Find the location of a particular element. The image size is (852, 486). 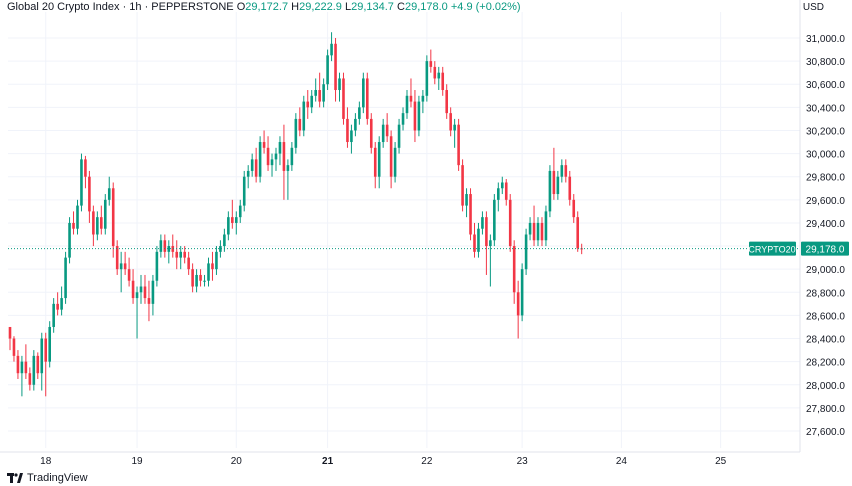

x-tick-label: 25 is located at coordinates (721, 461).